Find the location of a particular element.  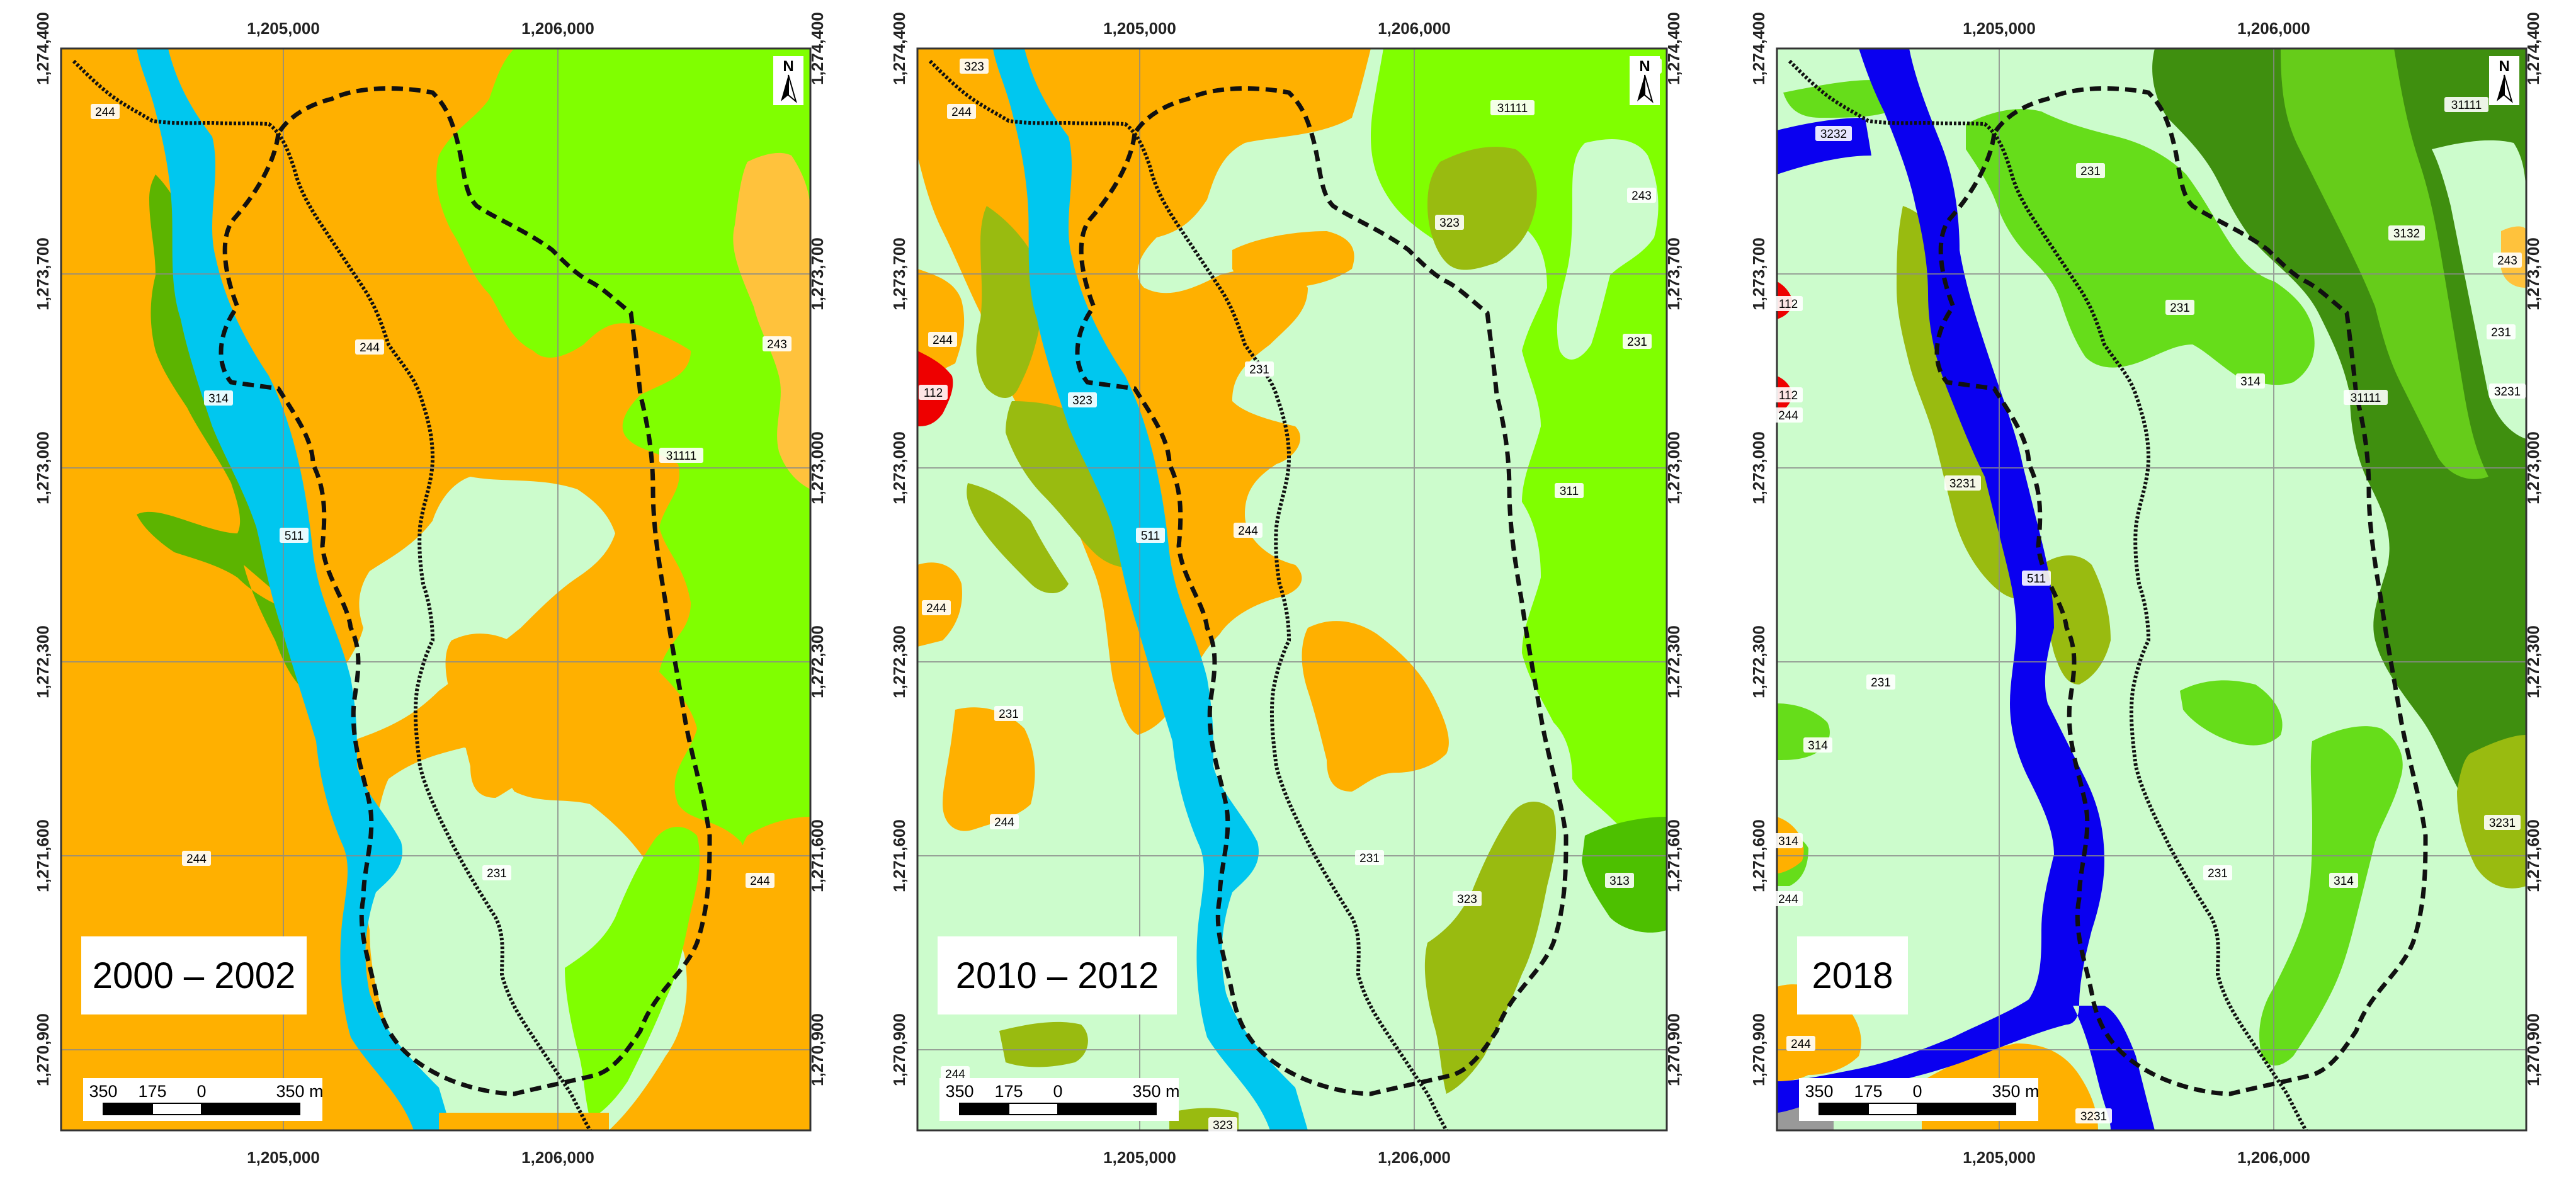

map-label: 311 is located at coordinates (1569, 490).